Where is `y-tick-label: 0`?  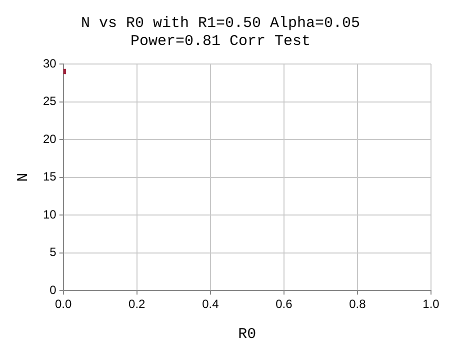
y-tick-label: 0 is located at coordinates (53, 289).